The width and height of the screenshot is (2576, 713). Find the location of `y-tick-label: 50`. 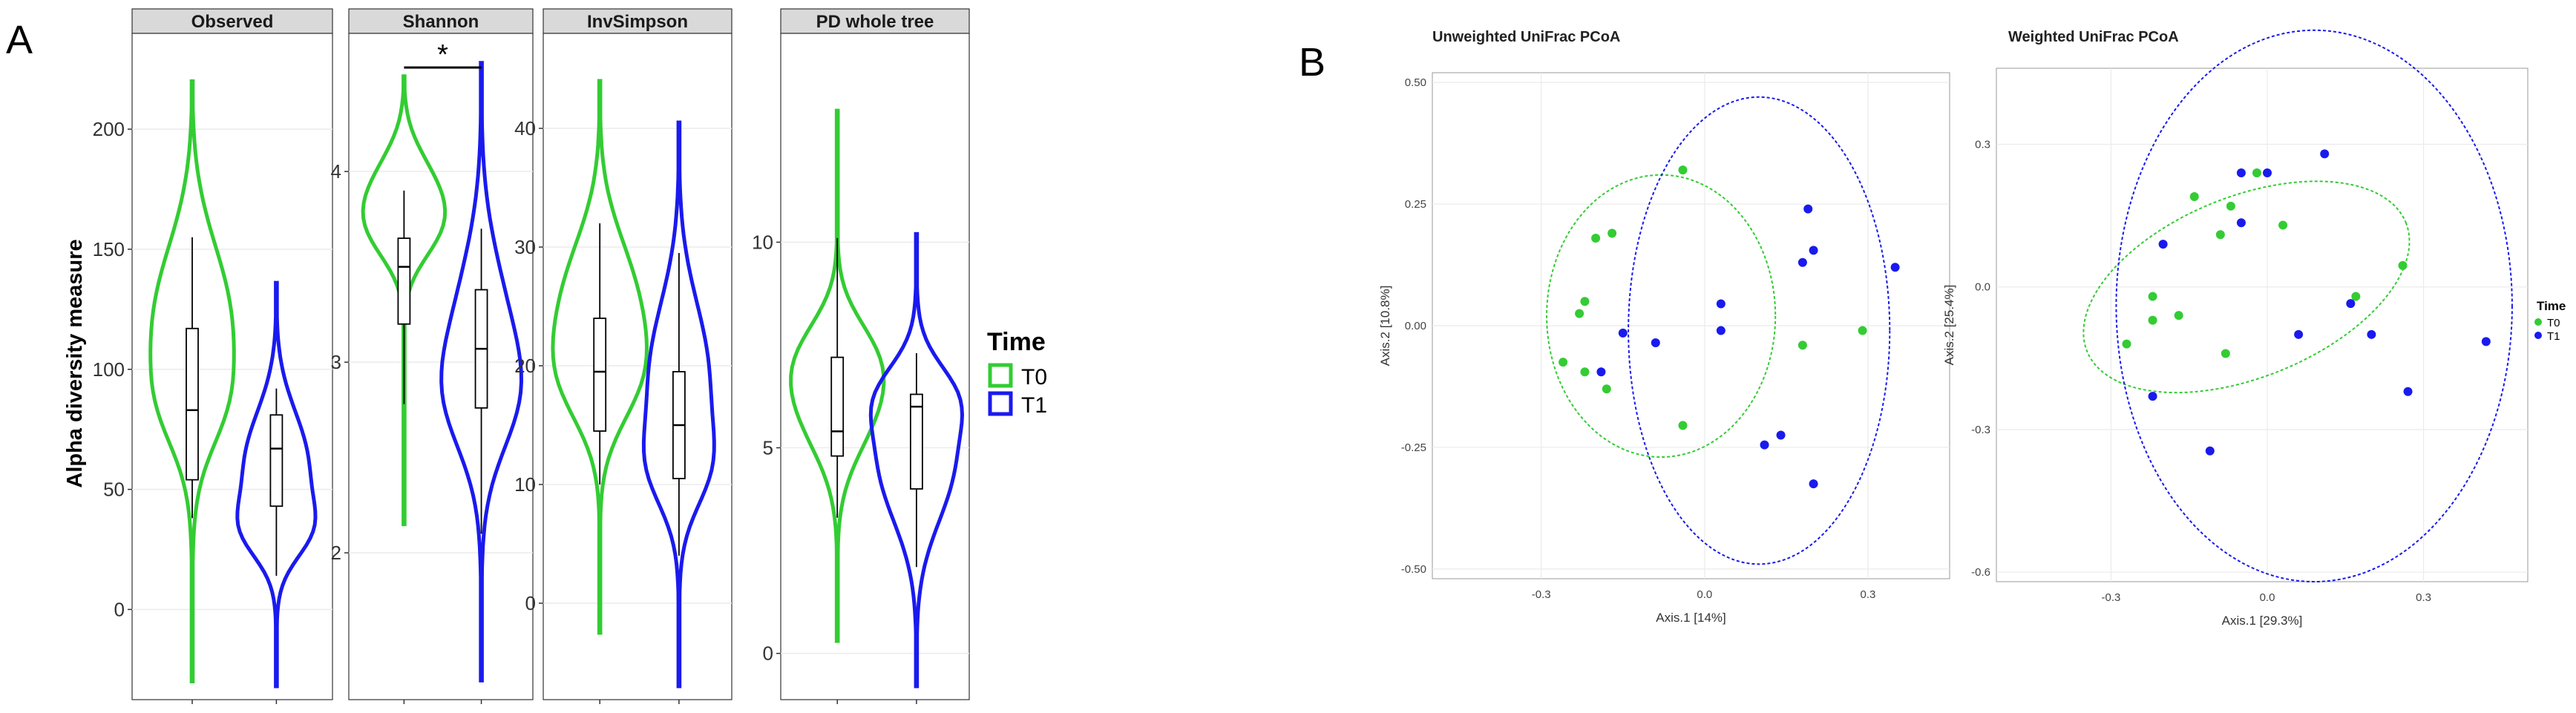

y-tick-label: 50 is located at coordinates (114, 490).